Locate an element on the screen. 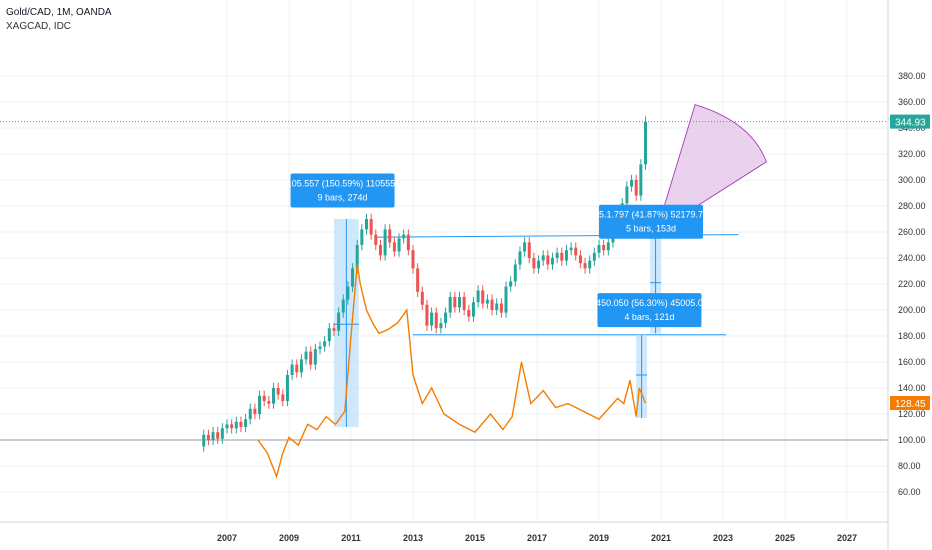  y-tick-label: 140.00 is located at coordinates (912, 388).